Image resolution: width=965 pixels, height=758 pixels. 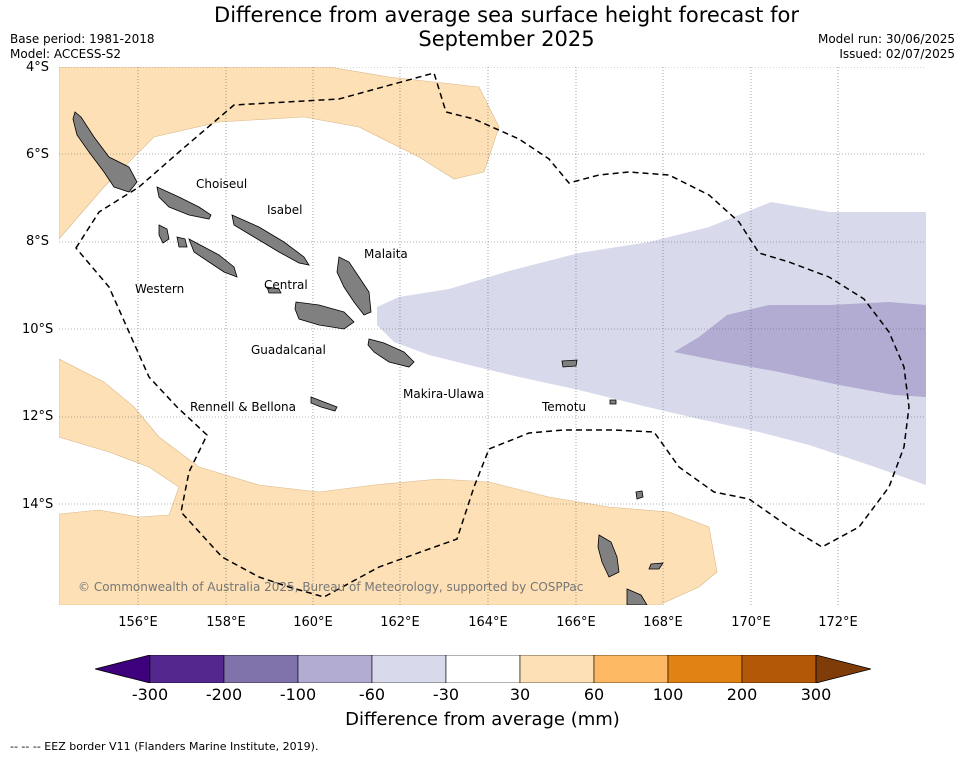 What do you see at coordinates (838, 622) in the screenshot?
I see `lon-label-172e: 172°E` at bounding box center [838, 622].